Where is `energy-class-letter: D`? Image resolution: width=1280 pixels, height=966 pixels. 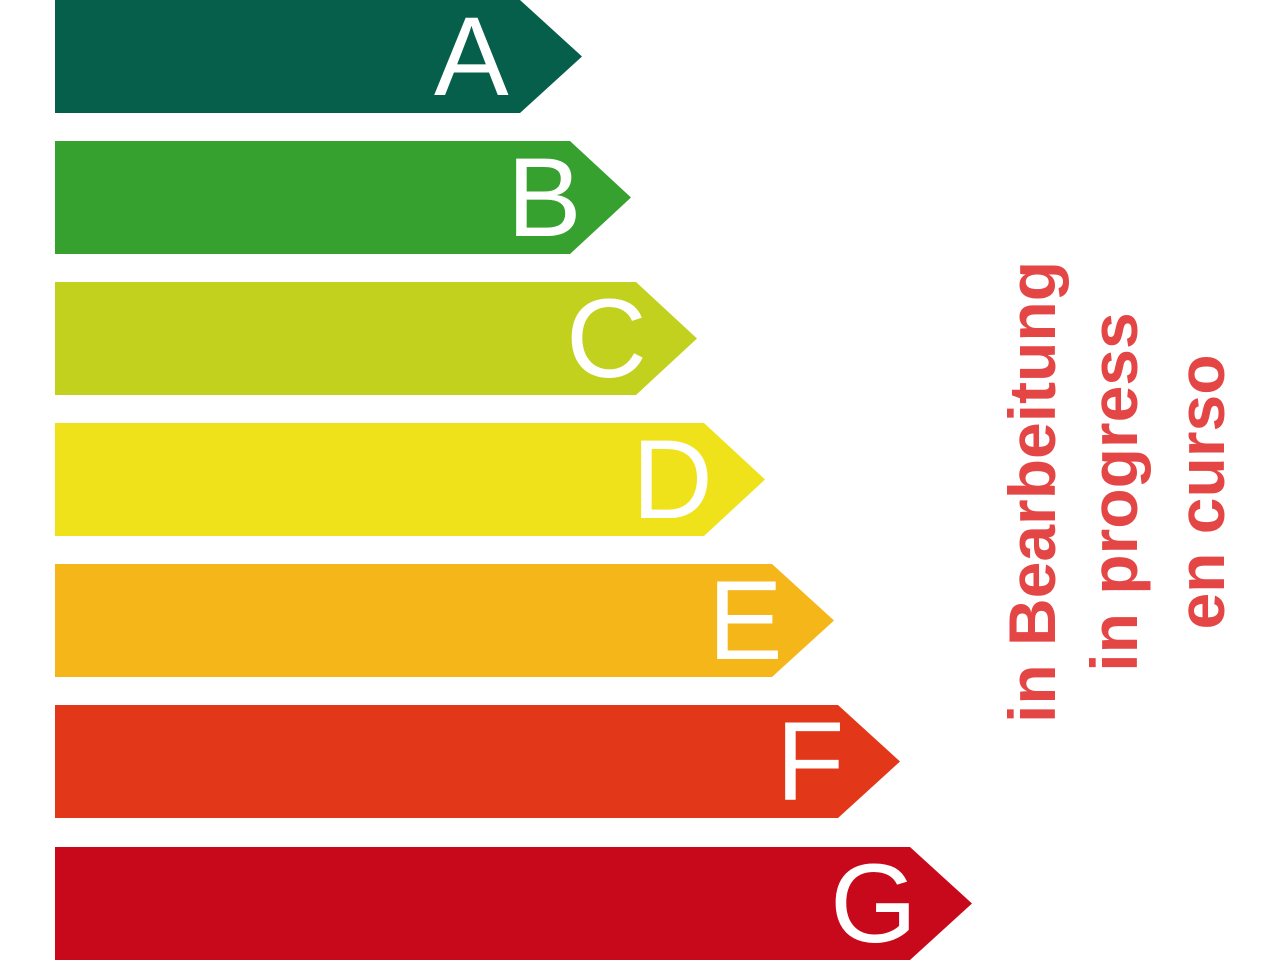 energy-class-letter: D is located at coordinates (672, 479).